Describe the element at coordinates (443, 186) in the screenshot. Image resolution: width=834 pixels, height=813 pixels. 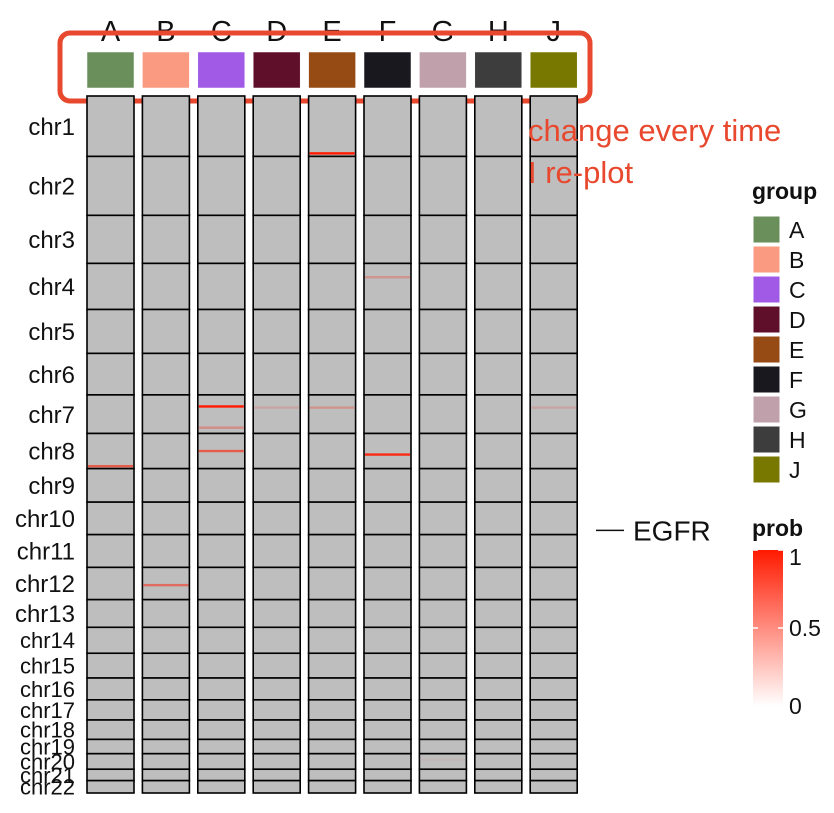
I see `cell-g-chr2` at that location.